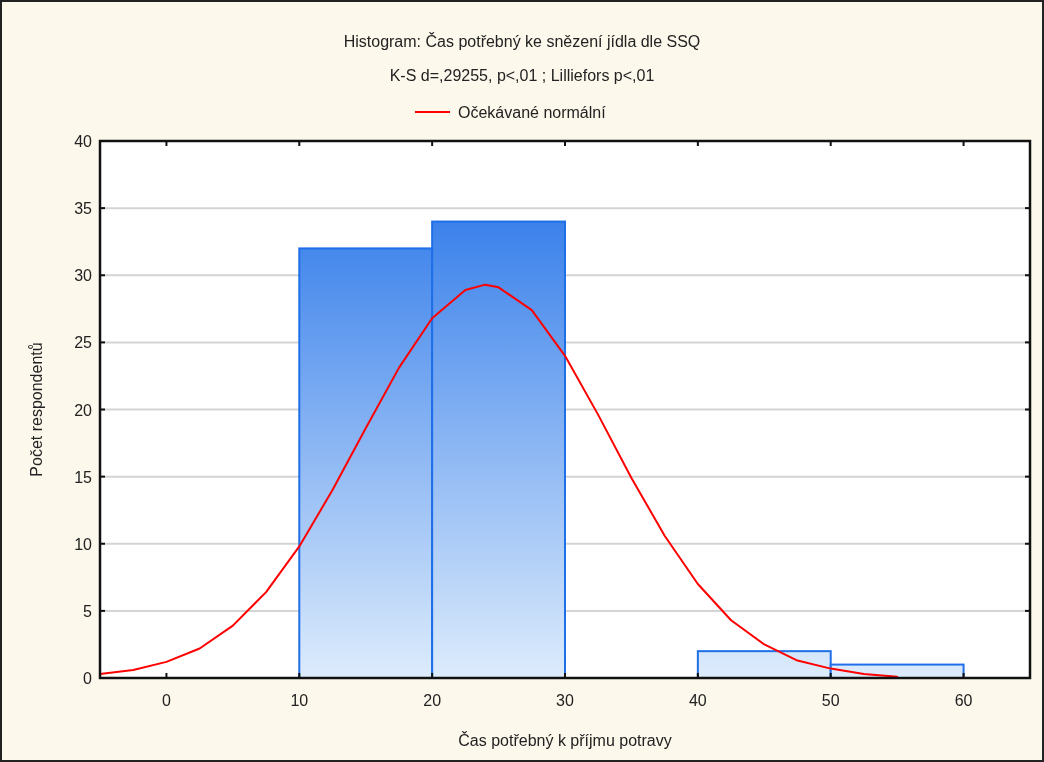 Image resolution: width=1044 pixels, height=762 pixels. I want to click on legend-label: Očekávané normální, so click(532, 112).